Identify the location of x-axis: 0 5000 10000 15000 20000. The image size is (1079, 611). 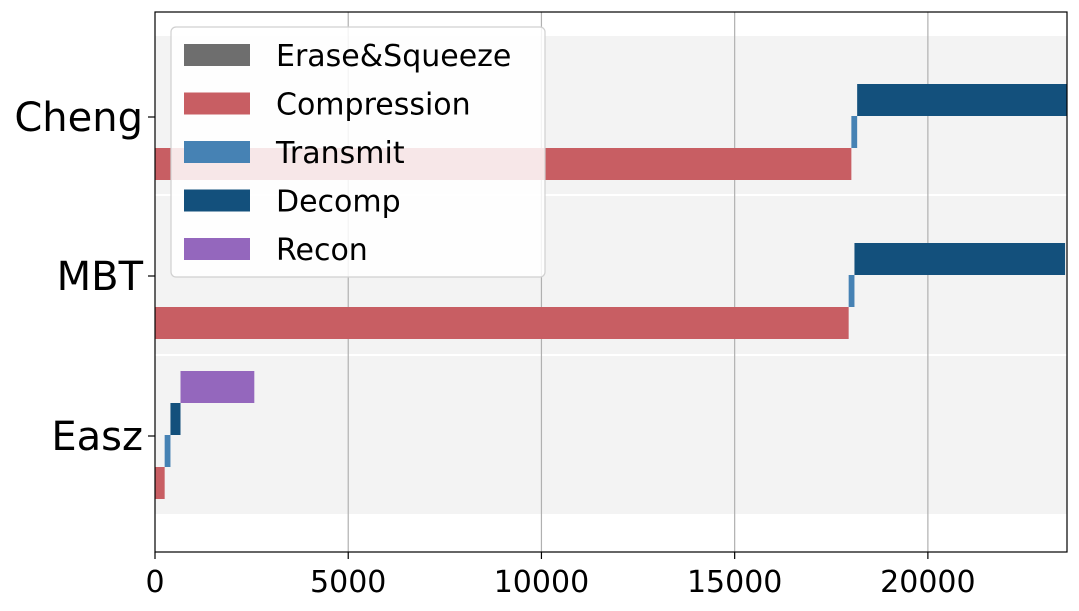
(560, 576).